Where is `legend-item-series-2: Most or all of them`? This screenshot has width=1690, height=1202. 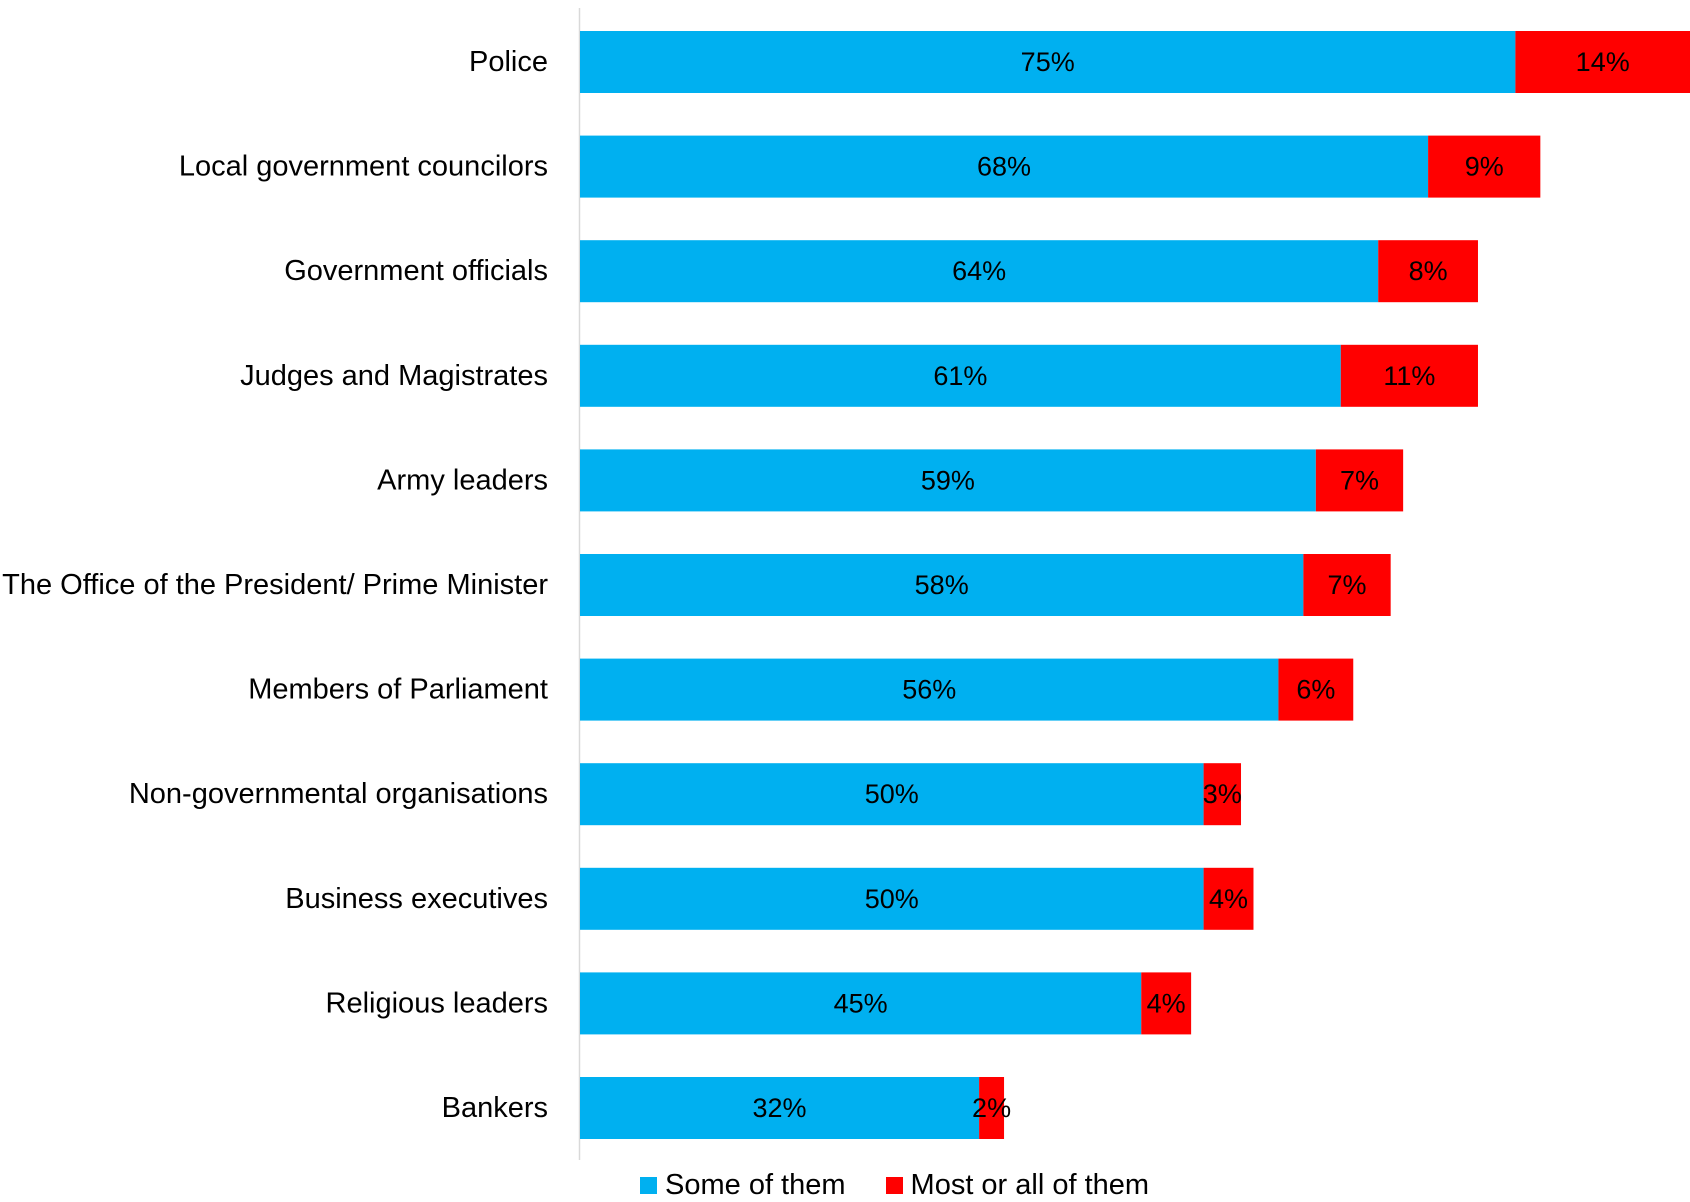 legend-item-series-2: Most or all of them is located at coordinates (1017, 1185).